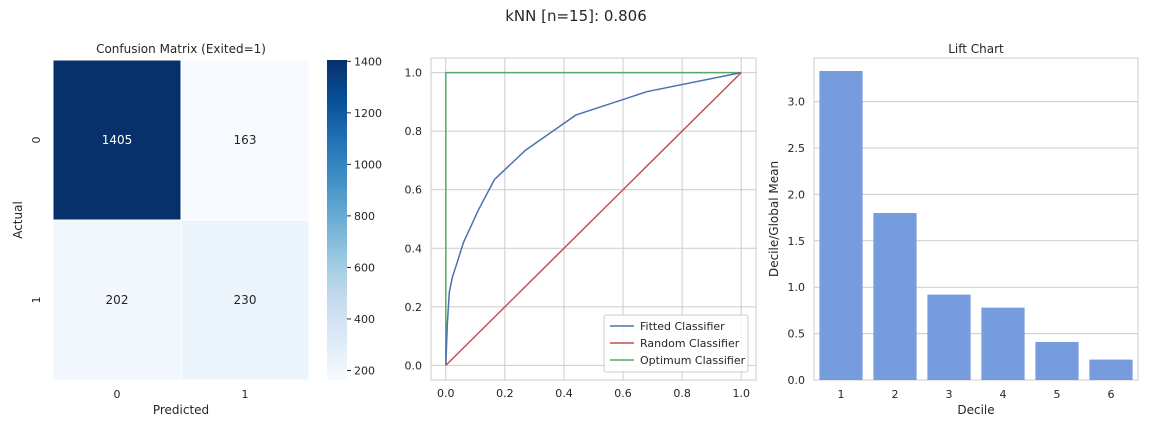 Image resolution: width=1152 pixels, height=432 pixels. I want to click on colorbar-tick-label: 200, so click(364, 370).